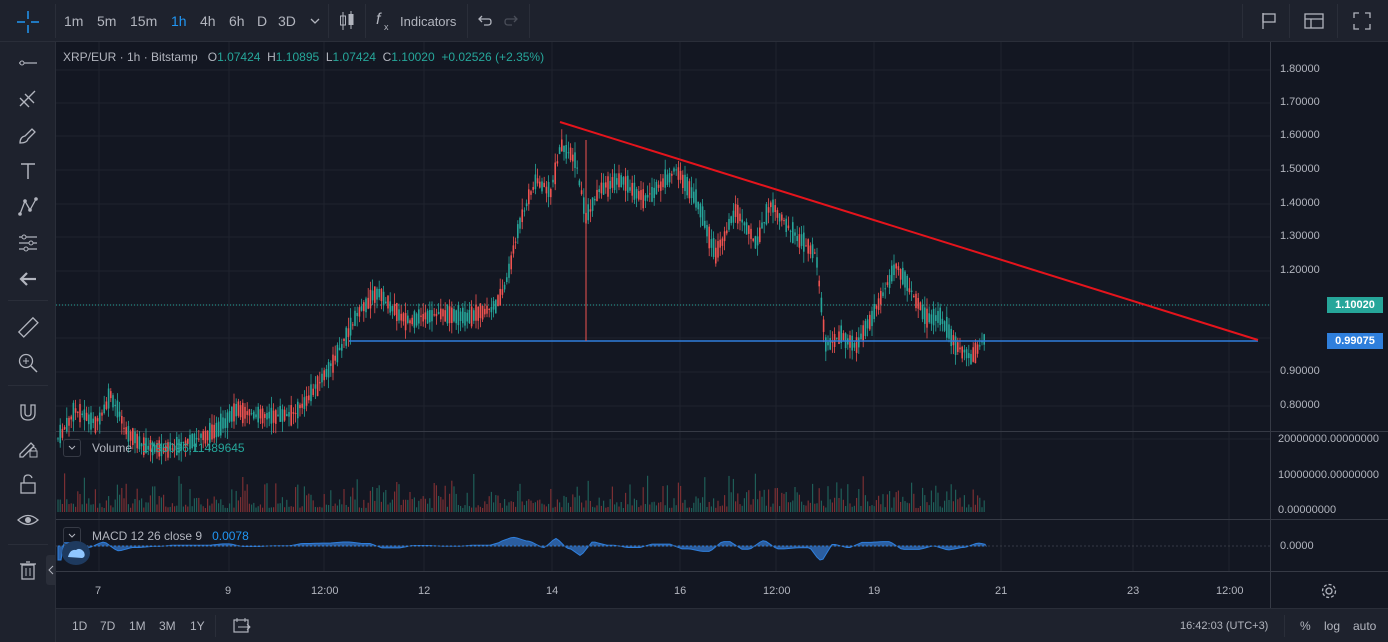 This screenshot has width=1388, height=642. What do you see at coordinates (208, 21) in the screenshot?
I see `timeframe-4h: 4h` at bounding box center [208, 21].